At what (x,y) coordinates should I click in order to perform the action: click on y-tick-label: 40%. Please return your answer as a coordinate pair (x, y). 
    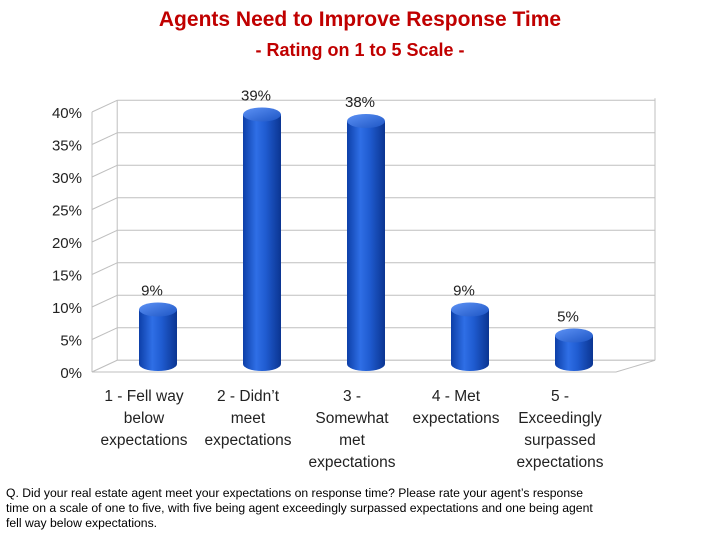
    Looking at the image, I should click on (67, 113).